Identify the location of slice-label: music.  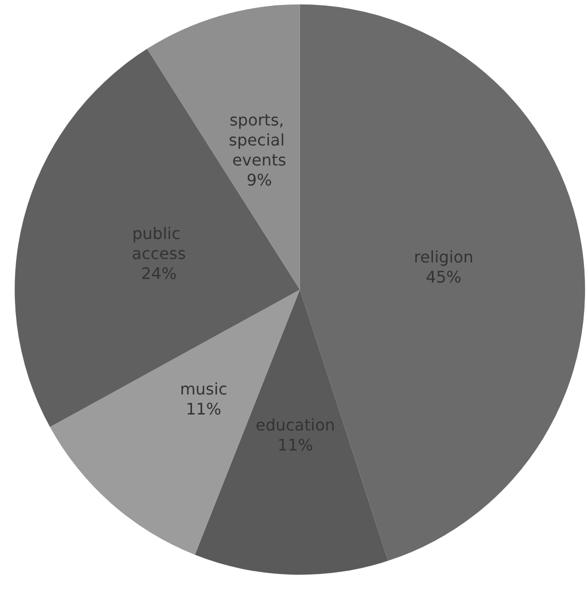
(204, 388).